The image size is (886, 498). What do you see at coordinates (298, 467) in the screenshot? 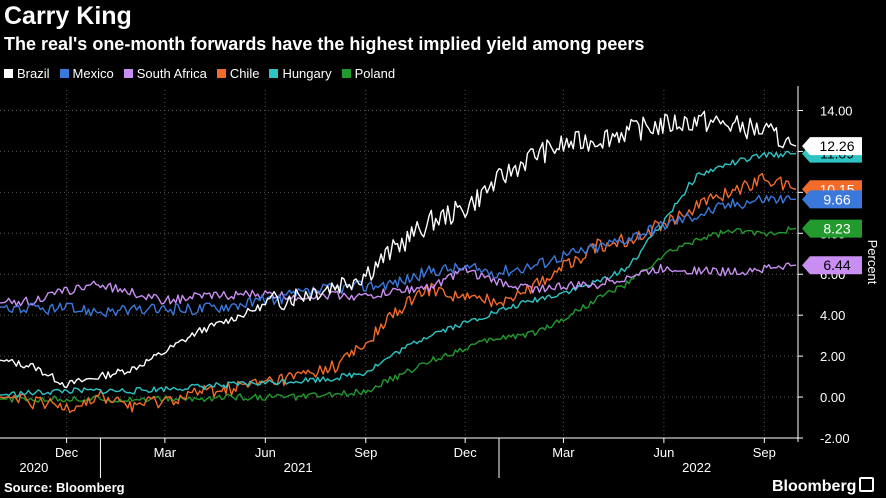
I see `year-label: 2021` at bounding box center [298, 467].